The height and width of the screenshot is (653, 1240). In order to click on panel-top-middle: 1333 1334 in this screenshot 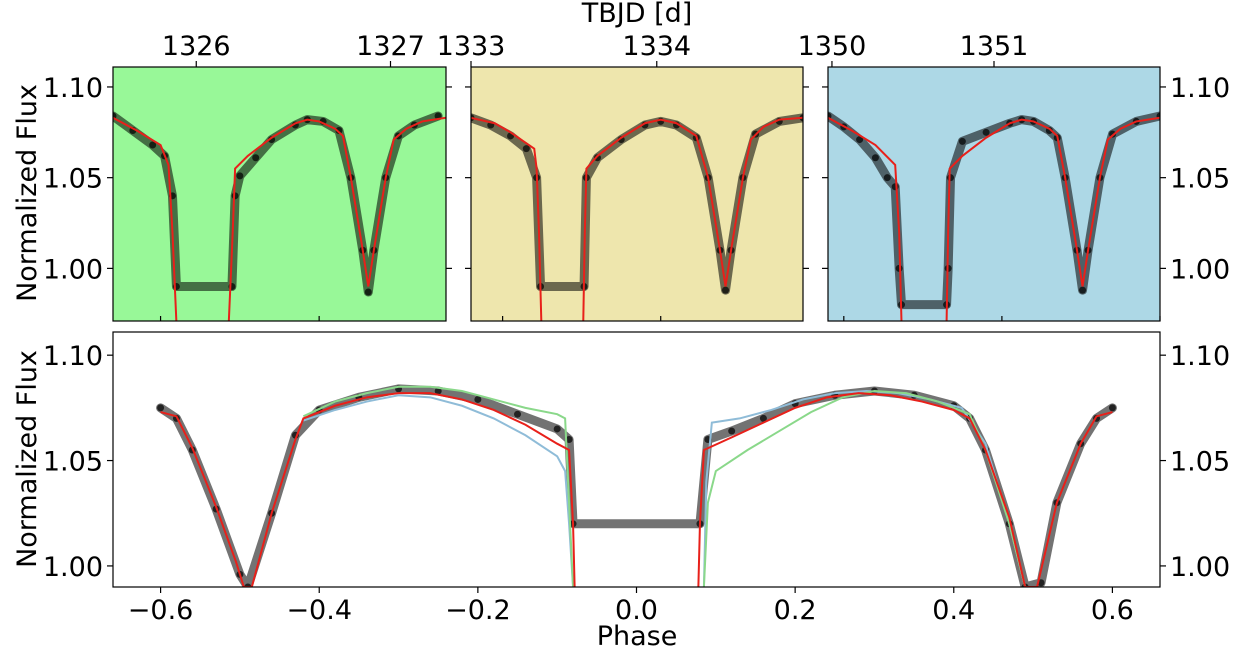, I will do `click(623, 176)`.